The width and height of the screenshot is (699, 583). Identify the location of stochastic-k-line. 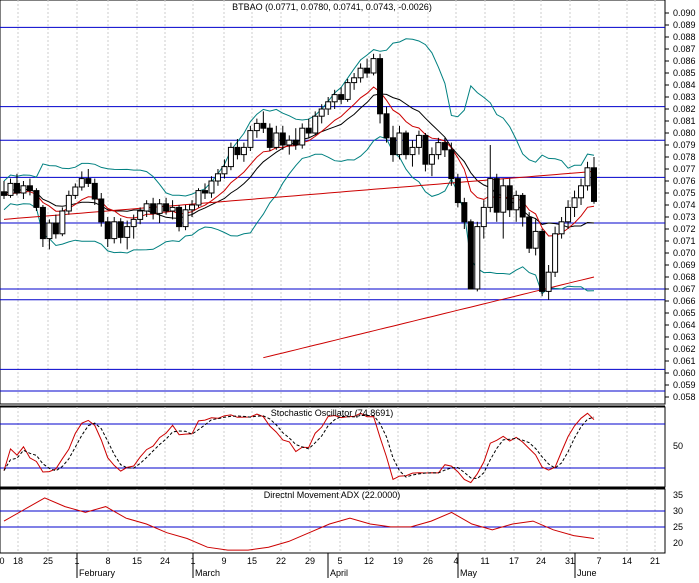
(299, 448).